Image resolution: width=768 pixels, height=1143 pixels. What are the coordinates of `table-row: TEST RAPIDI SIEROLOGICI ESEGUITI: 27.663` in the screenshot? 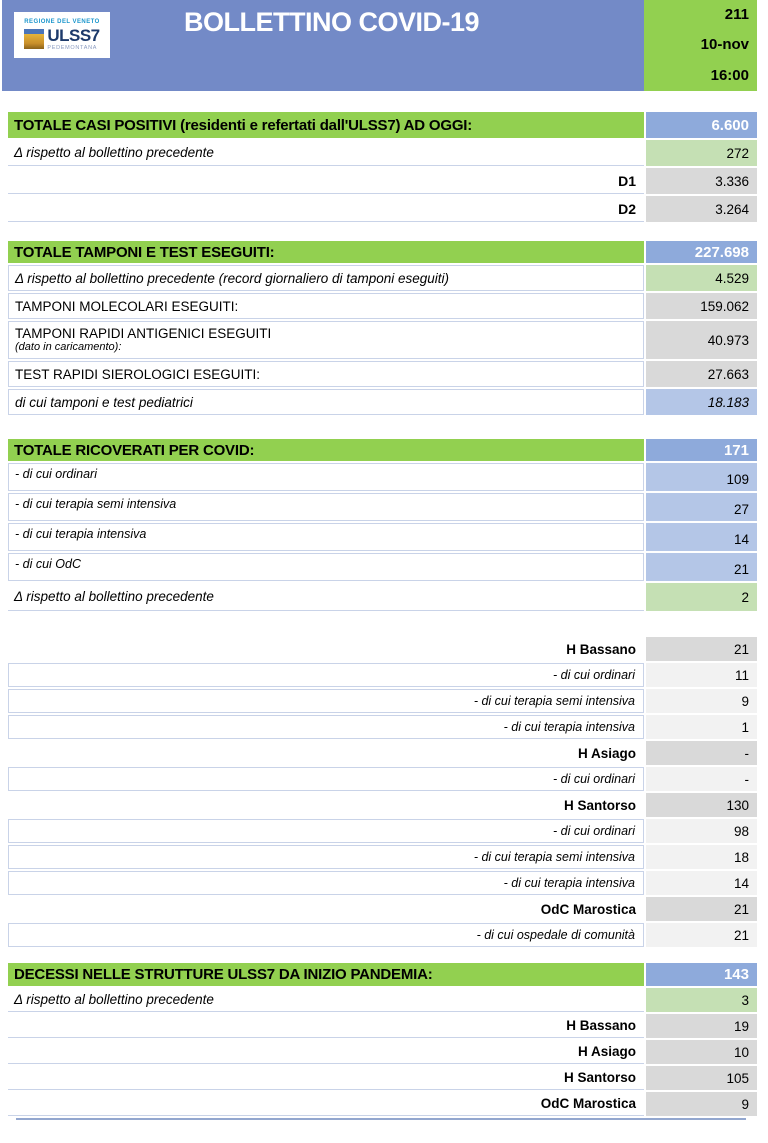 It's located at (382, 374).